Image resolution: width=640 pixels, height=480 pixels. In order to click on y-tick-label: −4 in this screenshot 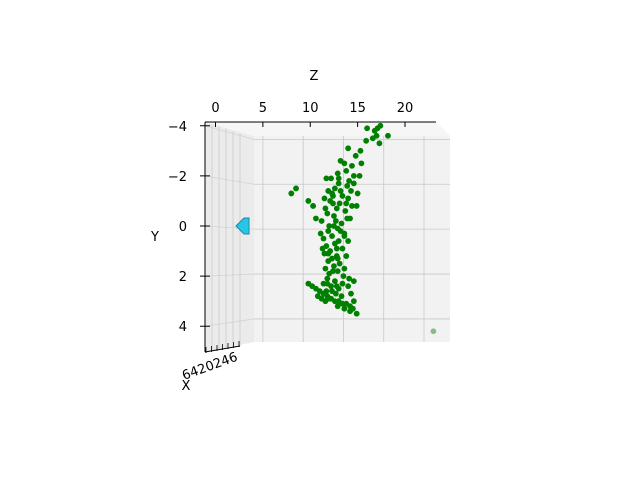, I will do `click(177, 127)`.